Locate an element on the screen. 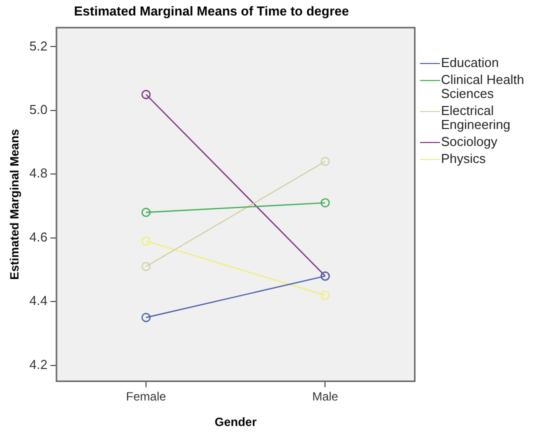 This screenshot has height=436, width=535. legend-label: Education is located at coordinates (470, 62).